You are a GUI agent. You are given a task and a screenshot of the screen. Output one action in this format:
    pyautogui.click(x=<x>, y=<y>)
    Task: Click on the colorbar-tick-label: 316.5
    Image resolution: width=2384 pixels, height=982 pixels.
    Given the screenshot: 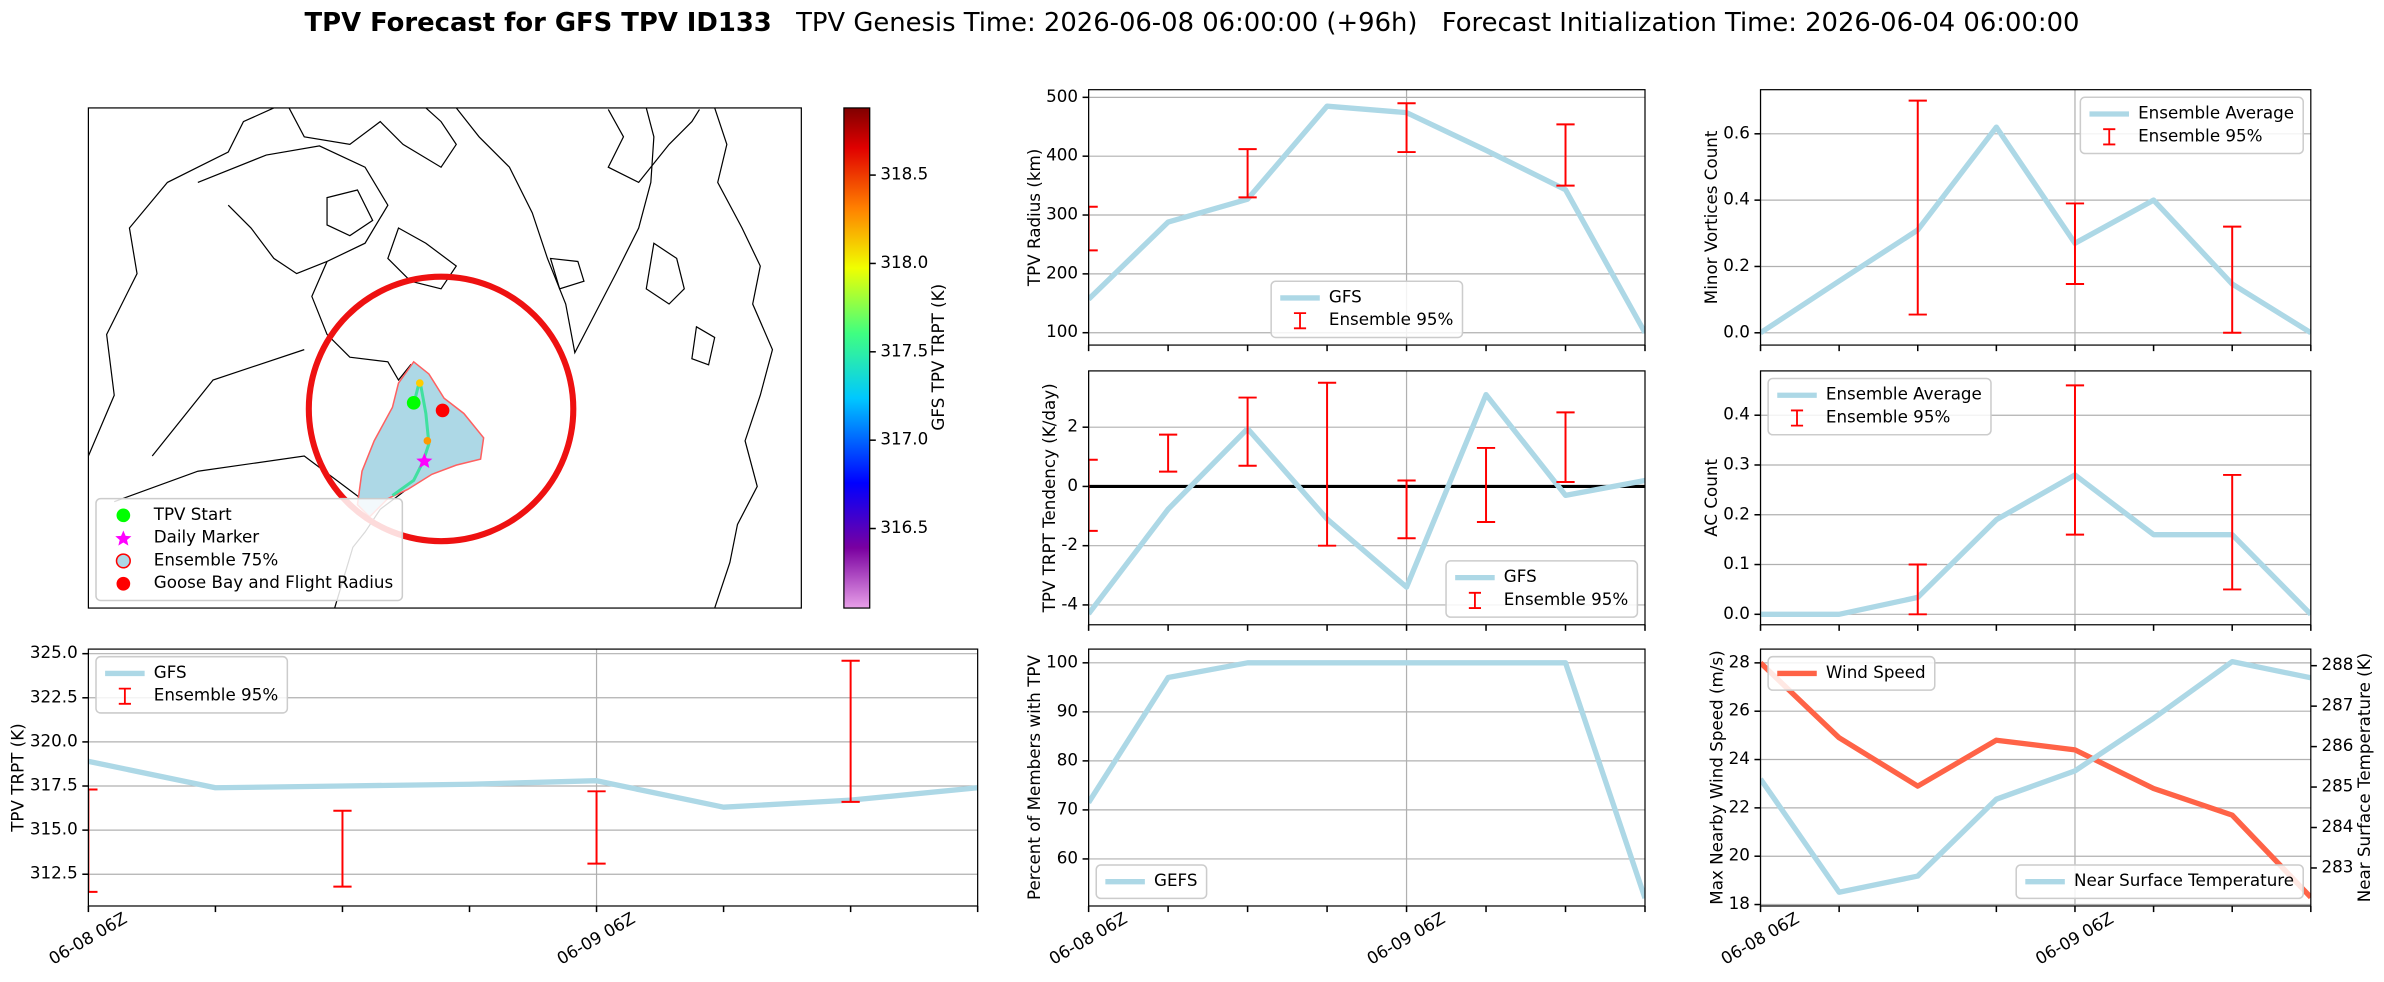 What is the action you would take?
    pyautogui.click(x=904, y=527)
    